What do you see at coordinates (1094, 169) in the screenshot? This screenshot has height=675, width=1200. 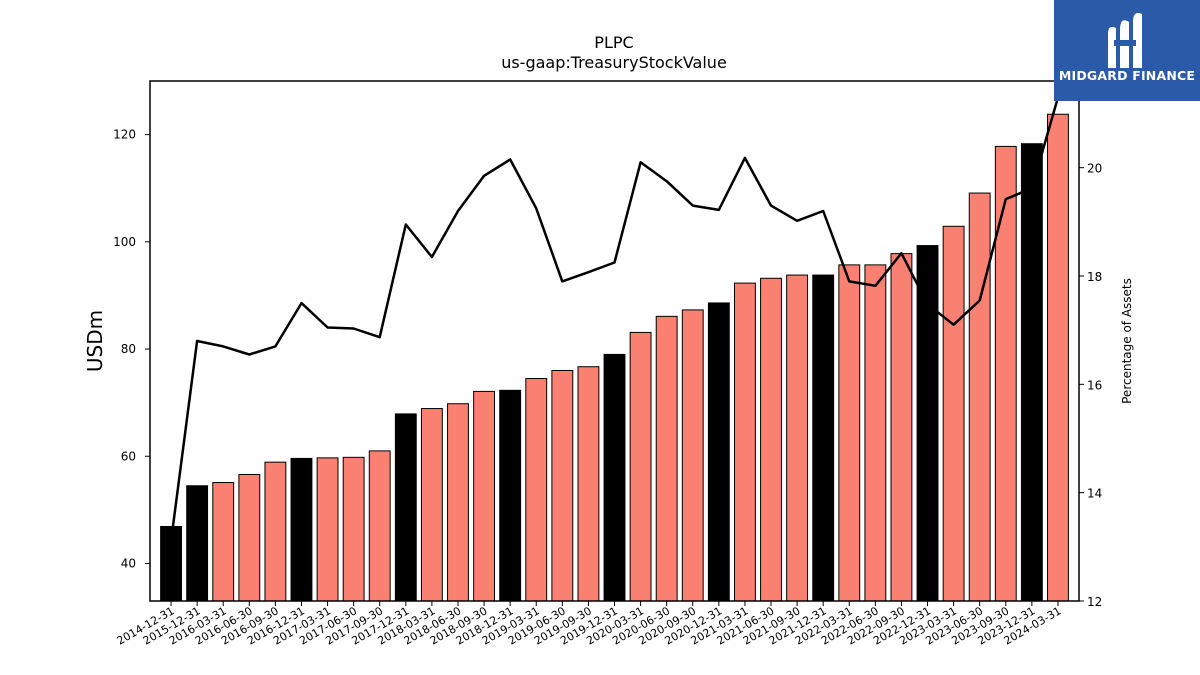 I see `y-tick-label-right: 20` at bounding box center [1094, 169].